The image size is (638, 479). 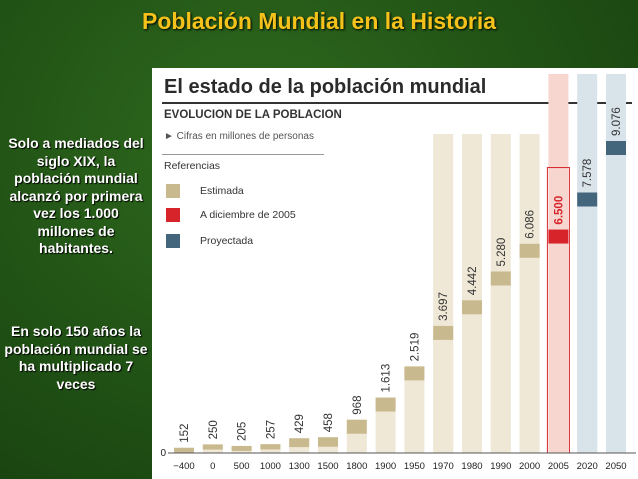 What do you see at coordinates (222, 191) in the screenshot?
I see `legend-label-estimada: Estimada` at bounding box center [222, 191].